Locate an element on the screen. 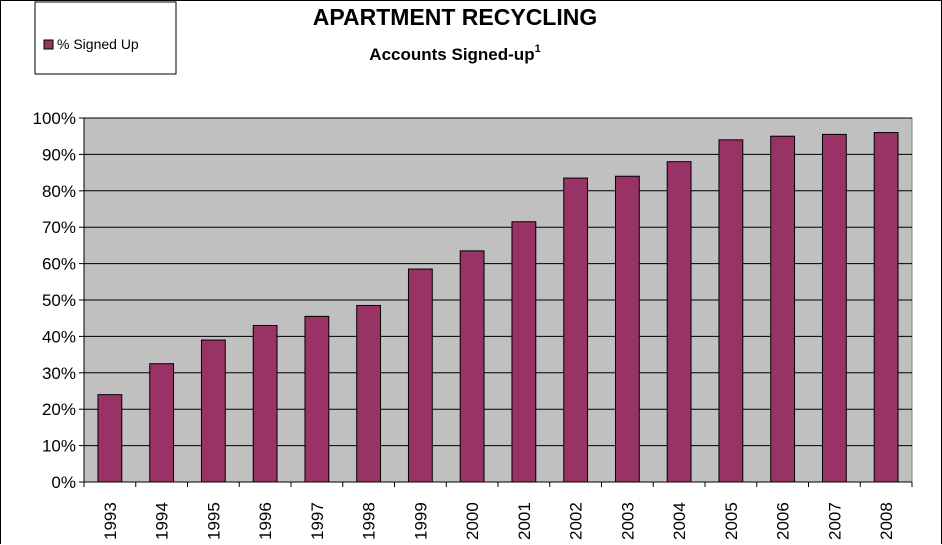  x-tick-label: 2007 is located at coordinates (834, 521).